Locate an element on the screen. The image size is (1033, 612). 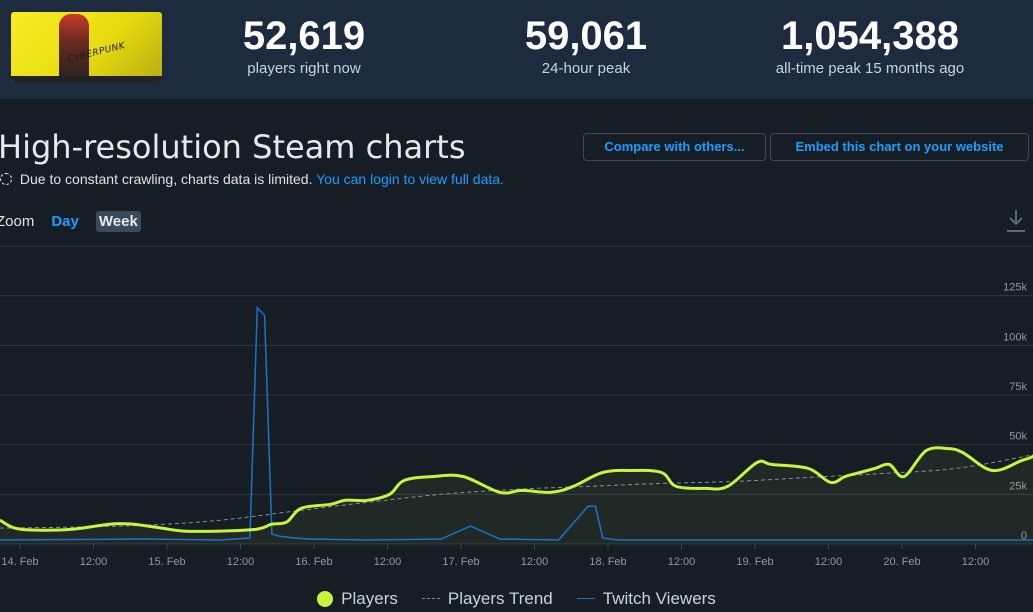
login-link: You can login to view full data. is located at coordinates (410, 179).